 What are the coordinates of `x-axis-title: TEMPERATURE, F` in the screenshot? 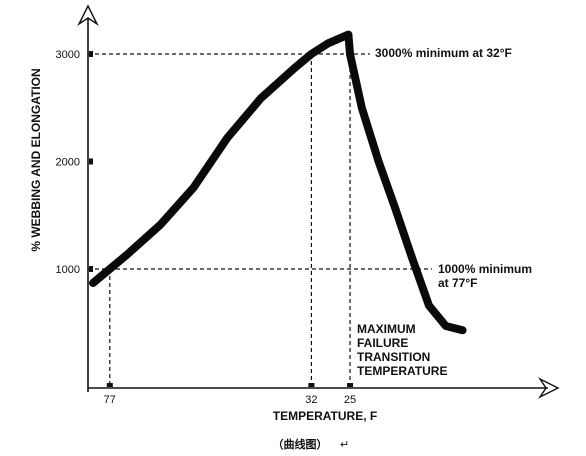 It's located at (325, 416).